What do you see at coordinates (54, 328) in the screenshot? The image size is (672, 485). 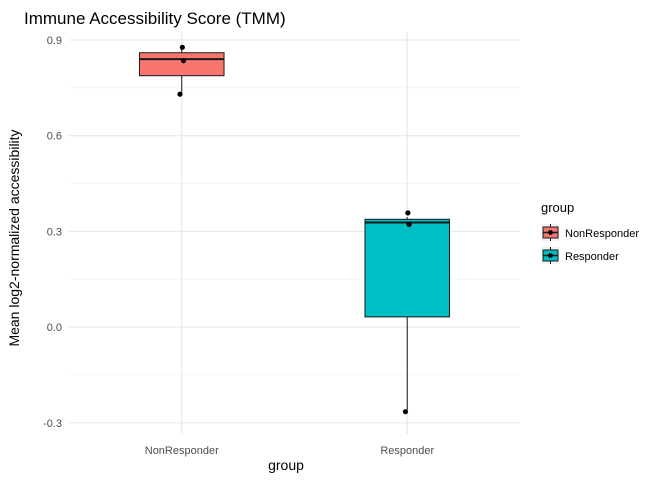 I see `y-tick-label: 0.0` at bounding box center [54, 328].